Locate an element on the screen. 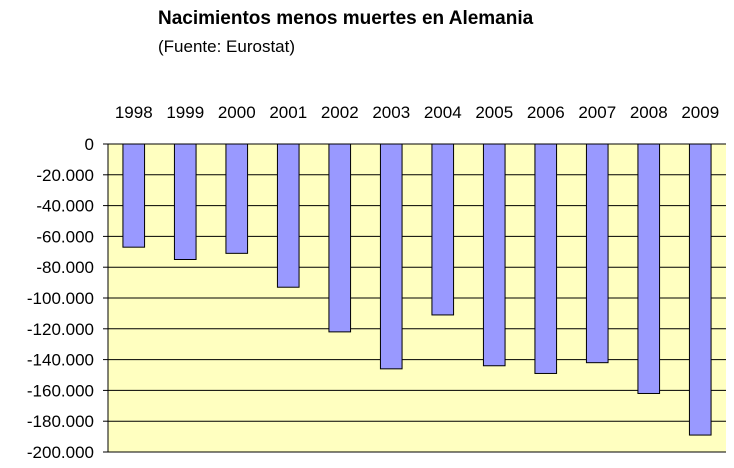 The image size is (734, 468). x-tick-label: 2003 is located at coordinates (391, 112).